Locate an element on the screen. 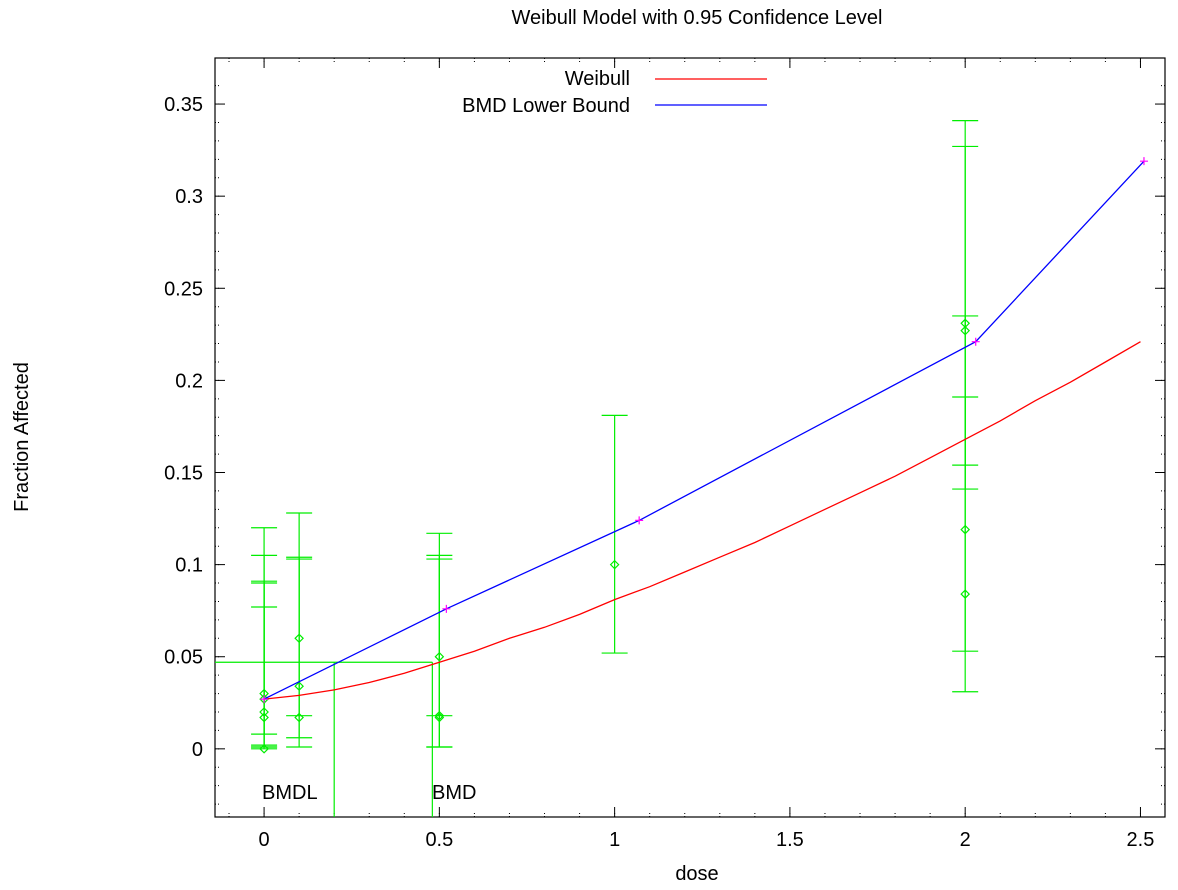 The width and height of the screenshot is (1178, 890). y-tick-label: 0.3 is located at coordinates (189, 197).